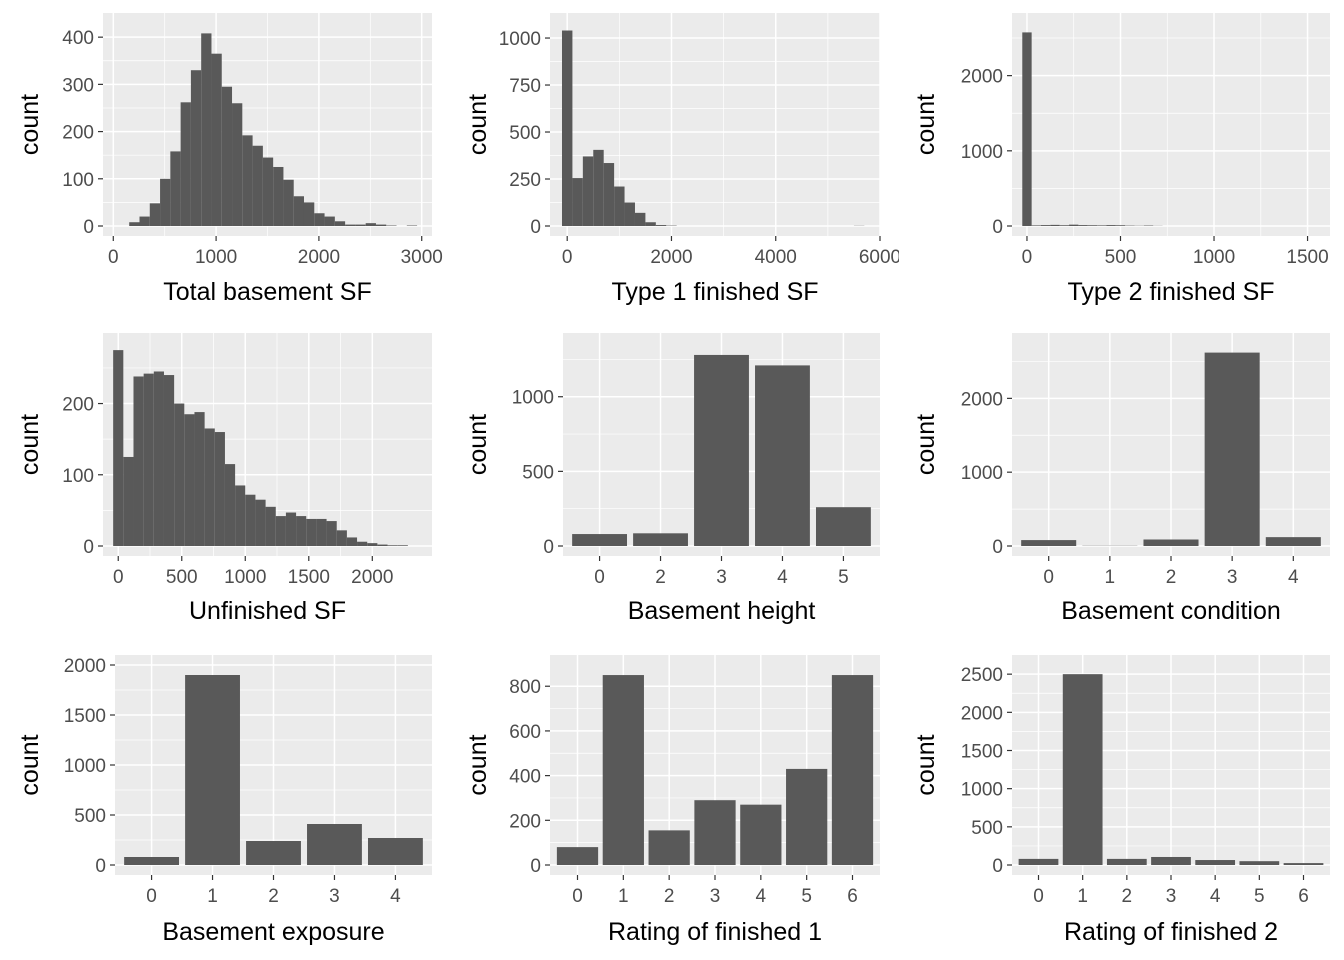 Image resolution: width=1344 pixels, height=960 pixels. I want to click on x-axis-title: Rating of finished 1, so click(715, 932).